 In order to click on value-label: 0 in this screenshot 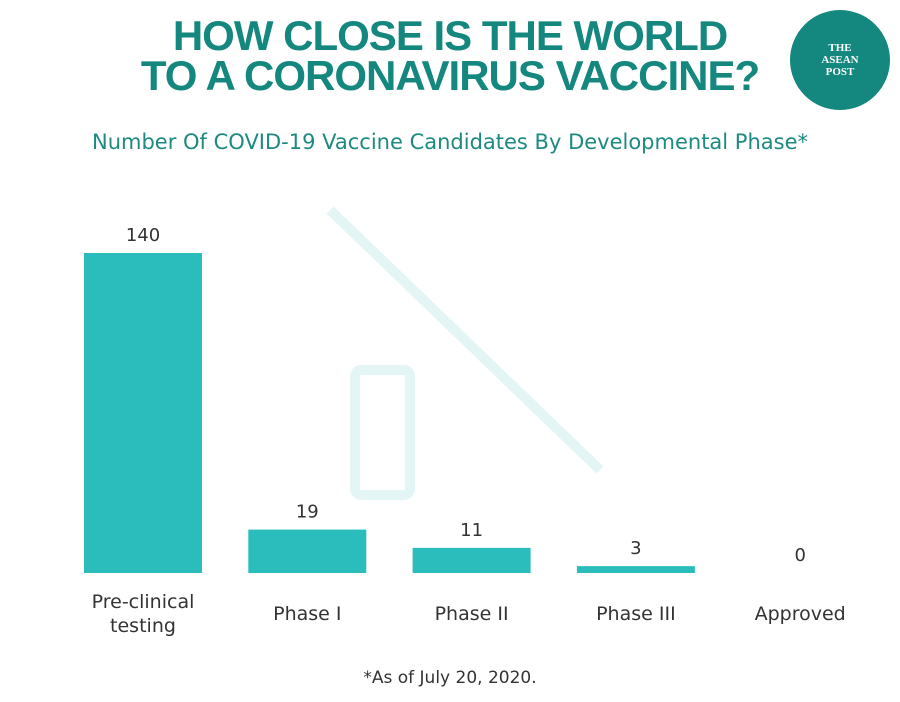, I will do `click(799, 555)`.